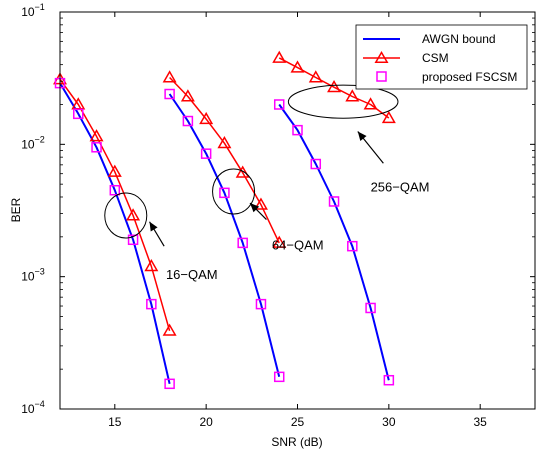  Describe the element at coordinates (206, 422) in the screenshot. I see `x-tick-label: 20` at that location.